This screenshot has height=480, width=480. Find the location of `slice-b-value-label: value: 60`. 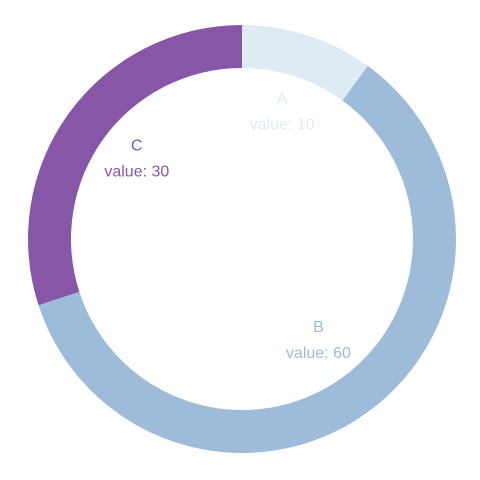

slice-b-value-label: value: 60 is located at coordinates (318, 353).